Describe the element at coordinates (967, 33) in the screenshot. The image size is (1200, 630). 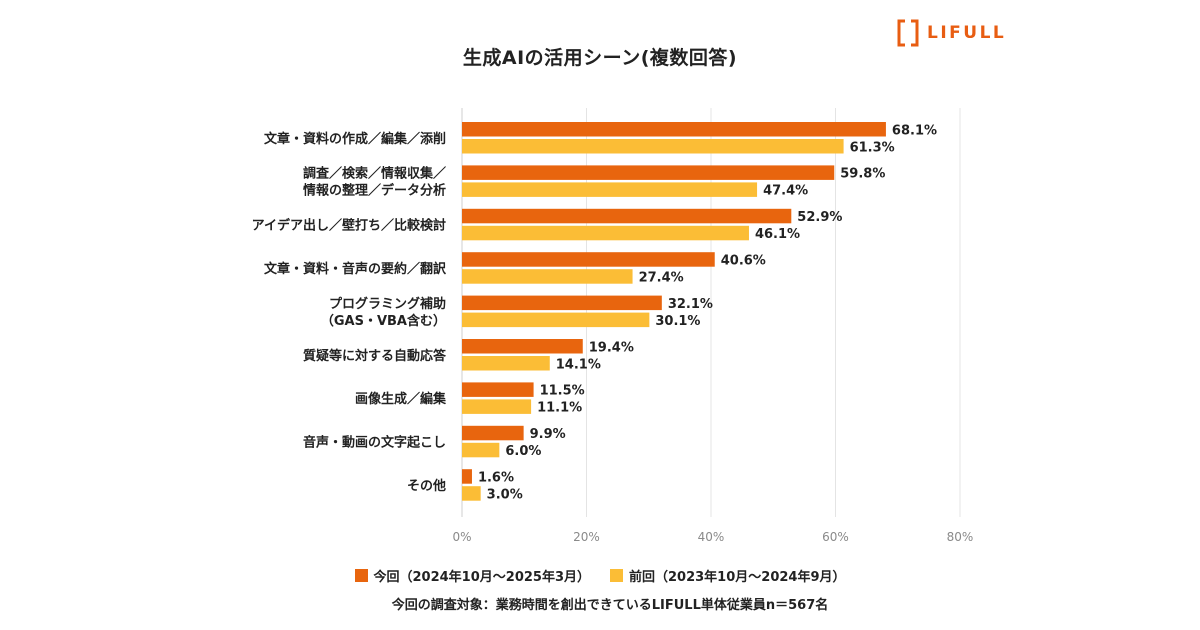
I see `brand-name: LIFULL` at that location.